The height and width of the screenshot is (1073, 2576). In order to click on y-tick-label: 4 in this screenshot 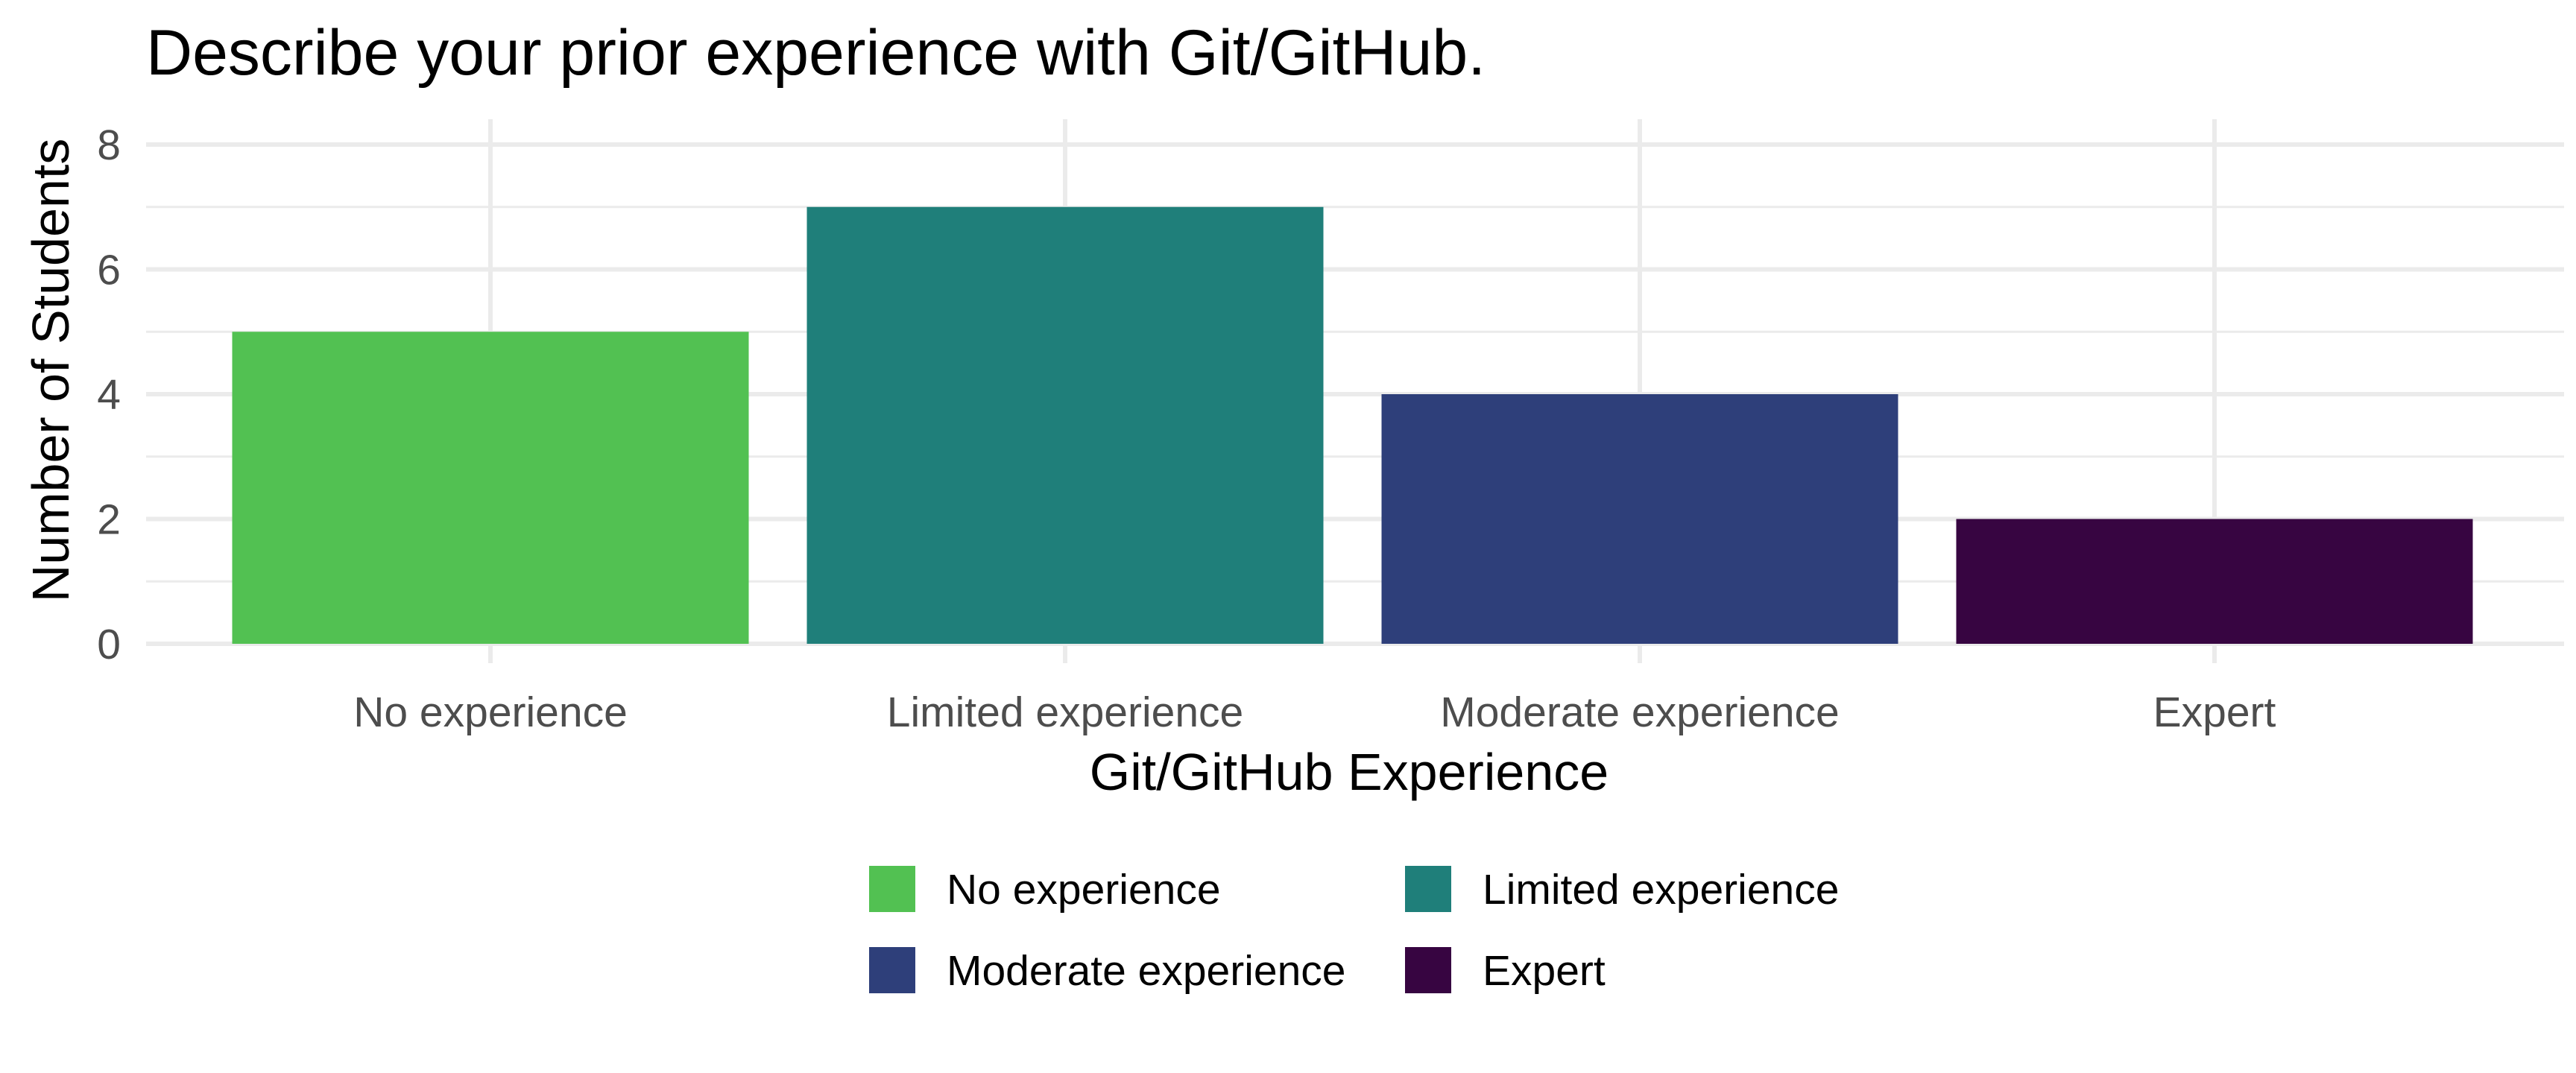, I will do `click(109, 395)`.